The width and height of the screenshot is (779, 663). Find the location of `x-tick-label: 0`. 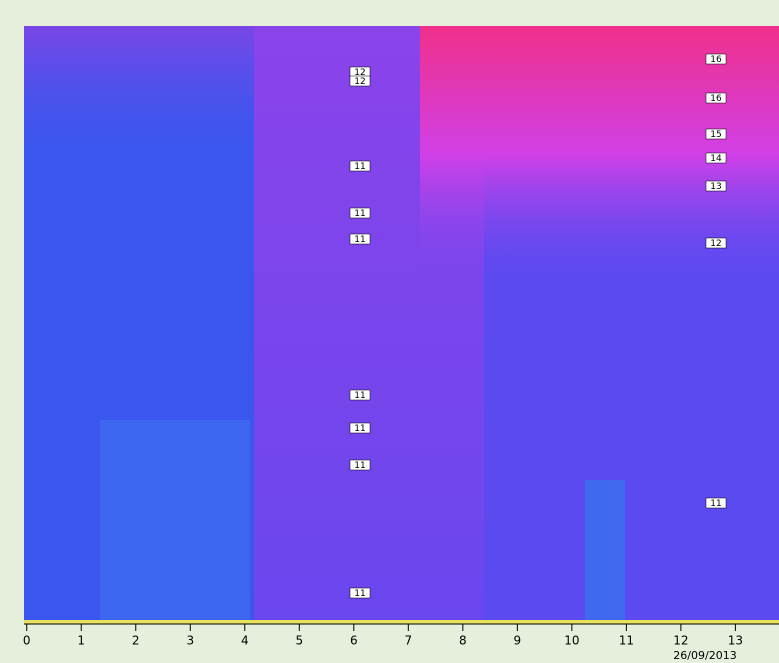

x-tick-label: 0 is located at coordinates (27, 641).